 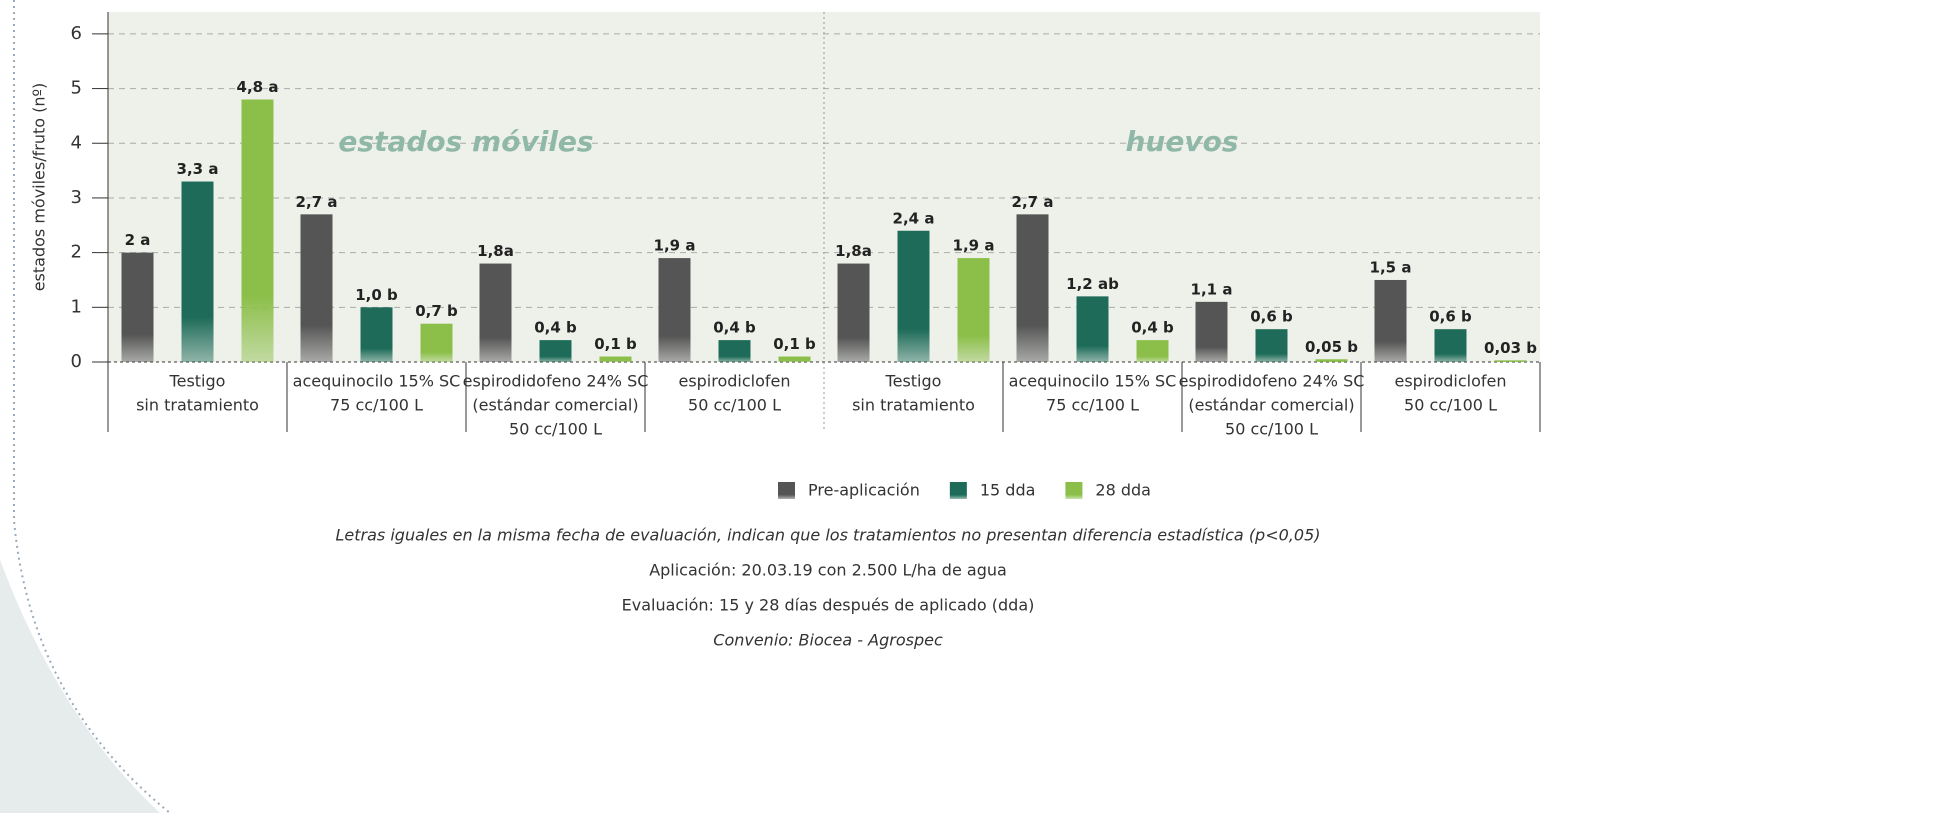 I want to click on value-label: 4,8 a, so click(x=258, y=87).